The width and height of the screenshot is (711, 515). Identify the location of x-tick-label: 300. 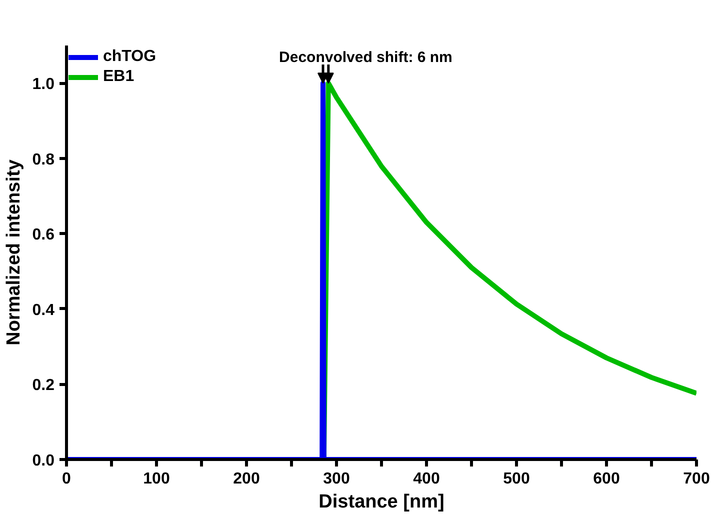
(336, 479).